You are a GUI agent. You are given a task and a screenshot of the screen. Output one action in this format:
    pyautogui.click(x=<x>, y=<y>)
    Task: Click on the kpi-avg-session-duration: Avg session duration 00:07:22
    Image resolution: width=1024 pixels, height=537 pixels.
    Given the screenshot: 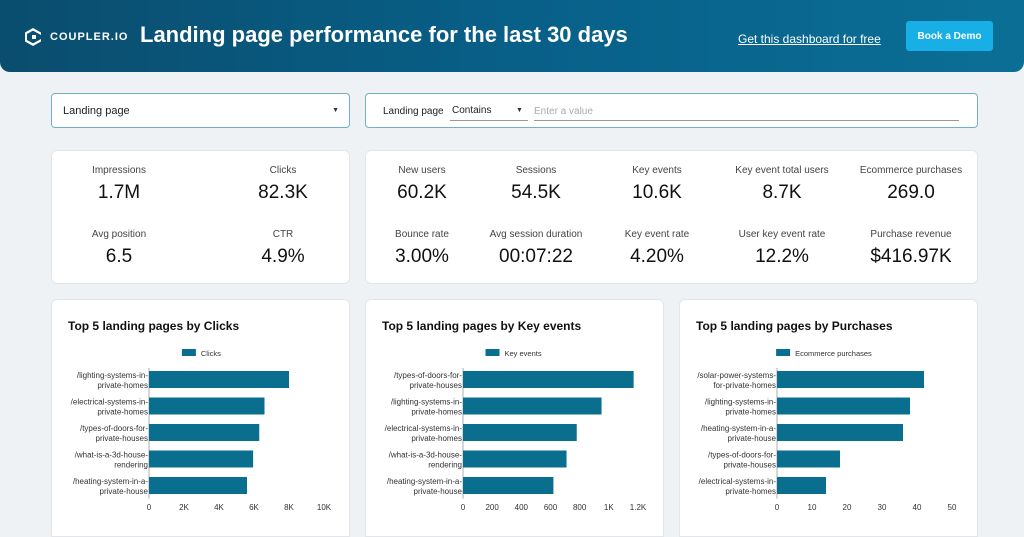 What is the action you would take?
    pyautogui.click(x=536, y=248)
    